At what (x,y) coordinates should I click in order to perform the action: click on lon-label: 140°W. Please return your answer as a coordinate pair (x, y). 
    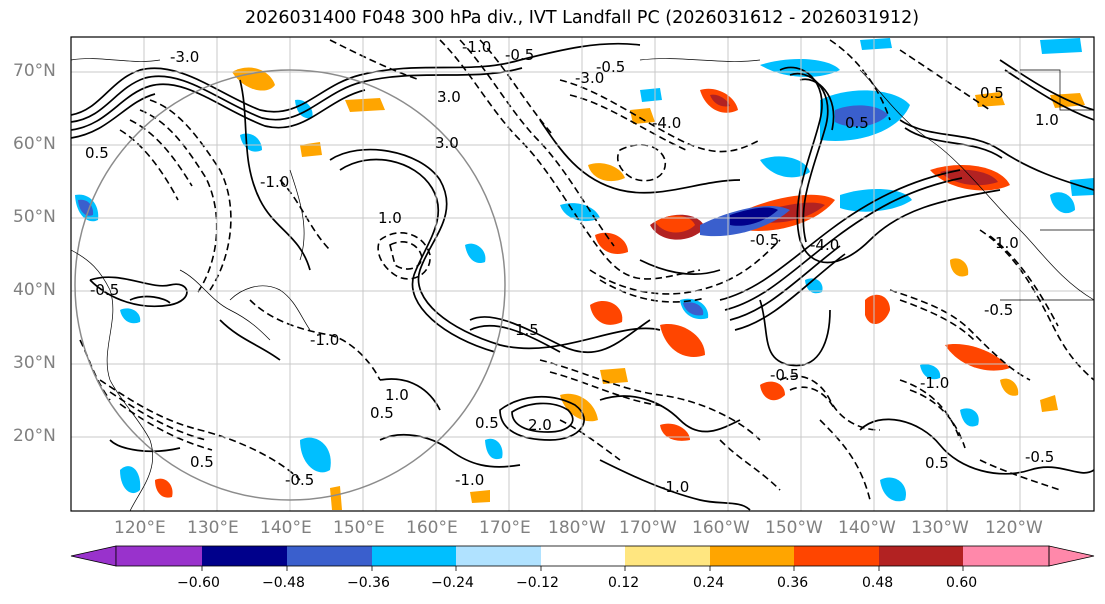
    Looking at the image, I should click on (867, 528).